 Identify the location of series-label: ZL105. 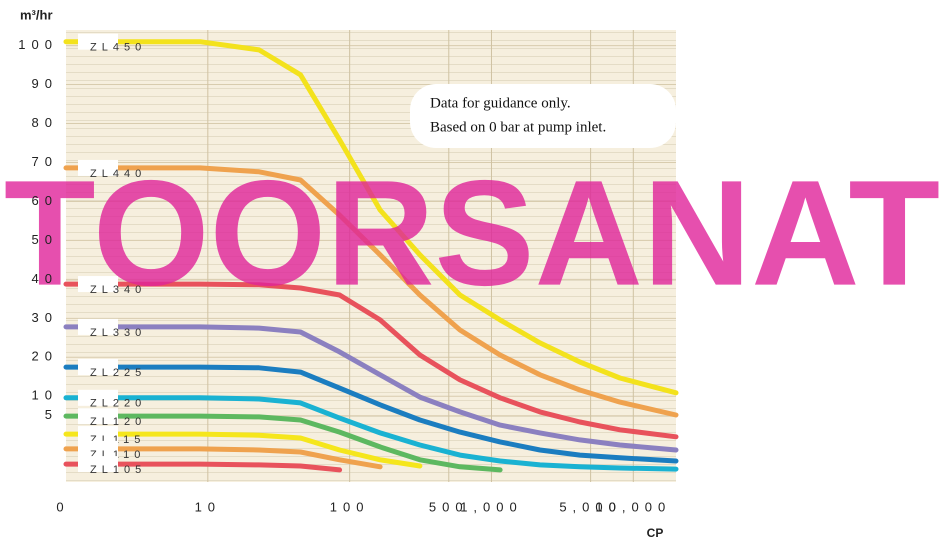
(118, 470).